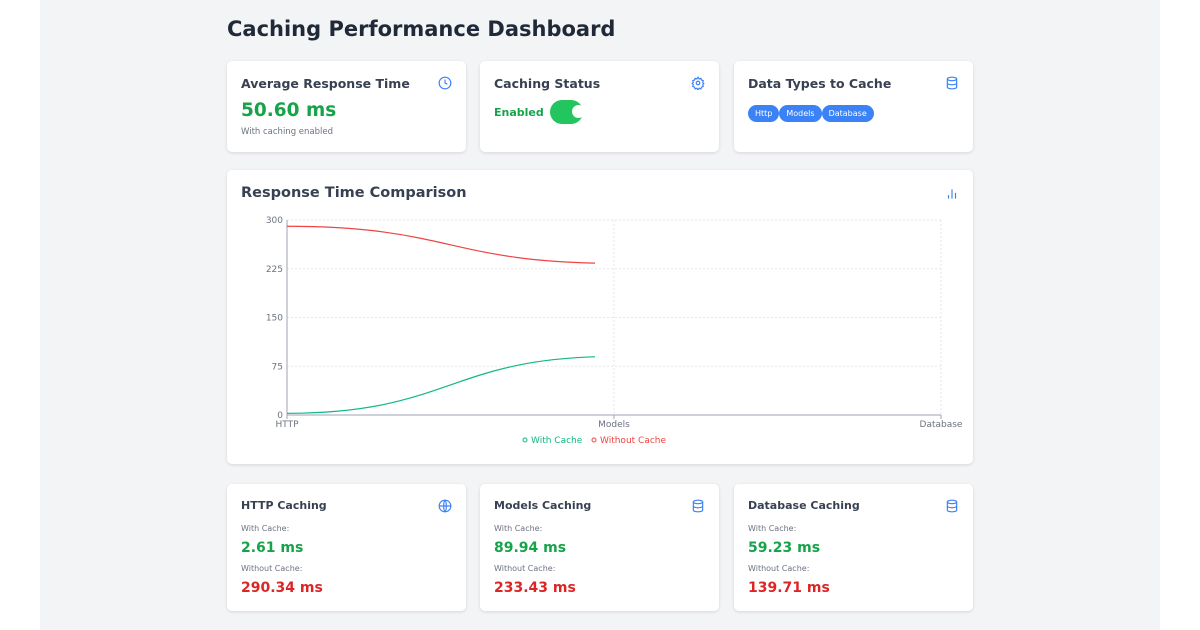 The height and width of the screenshot is (630, 1200). What do you see at coordinates (698, 83) in the screenshot?
I see `gear-icon` at bounding box center [698, 83].